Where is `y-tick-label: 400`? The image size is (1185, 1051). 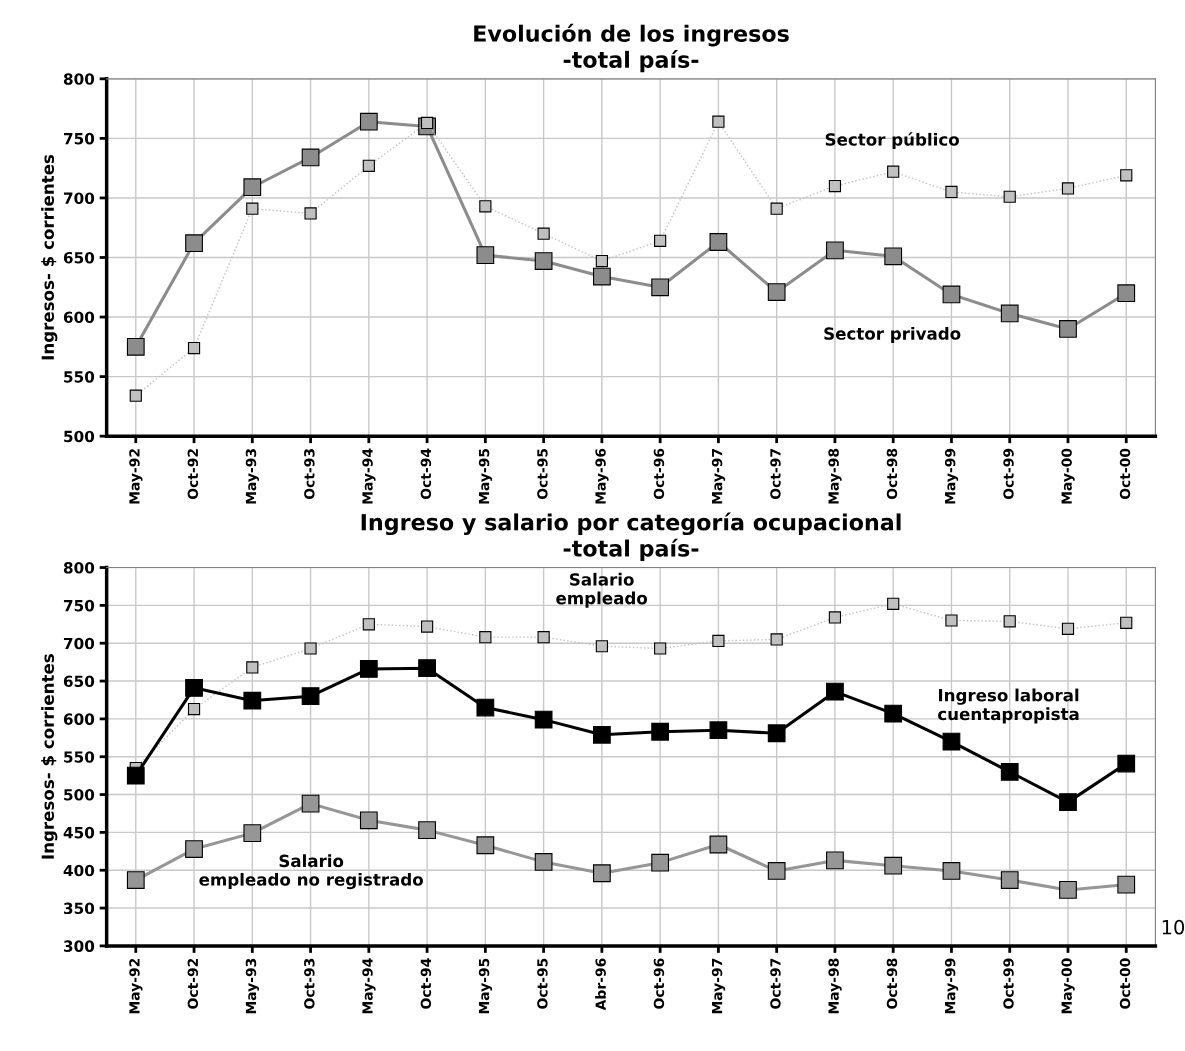
y-tick-label: 400 is located at coordinates (79, 870).